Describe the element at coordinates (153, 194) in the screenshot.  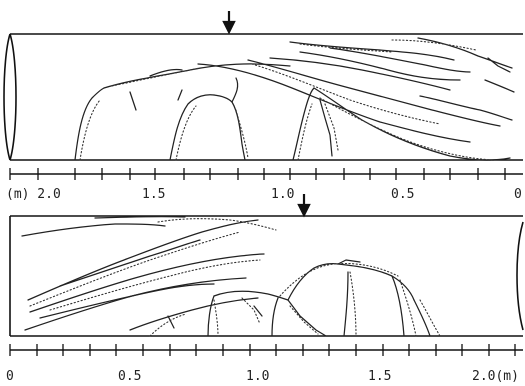
I see `top-scale-label: 1.5` at that location.